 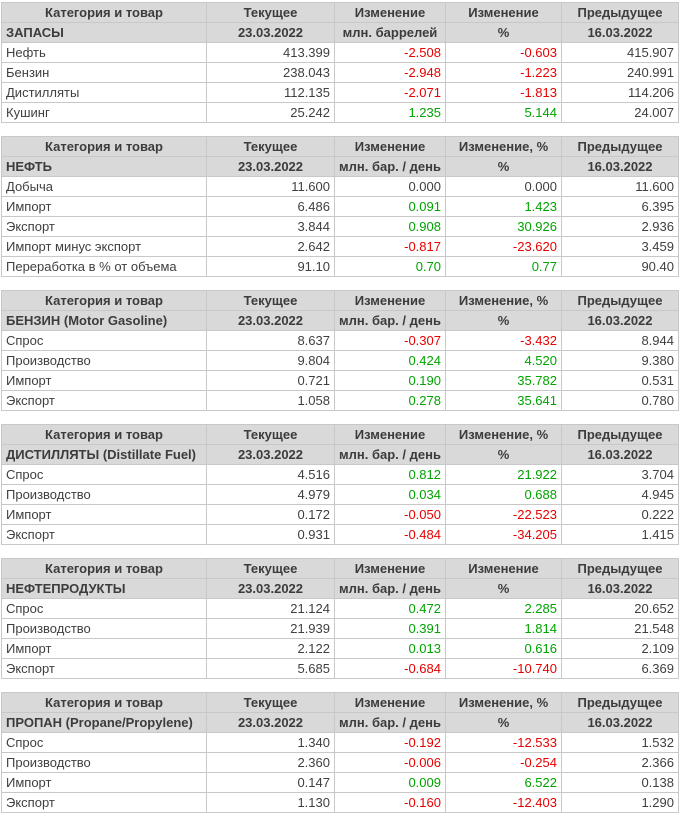 What do you see at coordinates (503, 802) in the screenshot?
I see `cell-change-pct: -12.403` at bounding box center [503, 802].